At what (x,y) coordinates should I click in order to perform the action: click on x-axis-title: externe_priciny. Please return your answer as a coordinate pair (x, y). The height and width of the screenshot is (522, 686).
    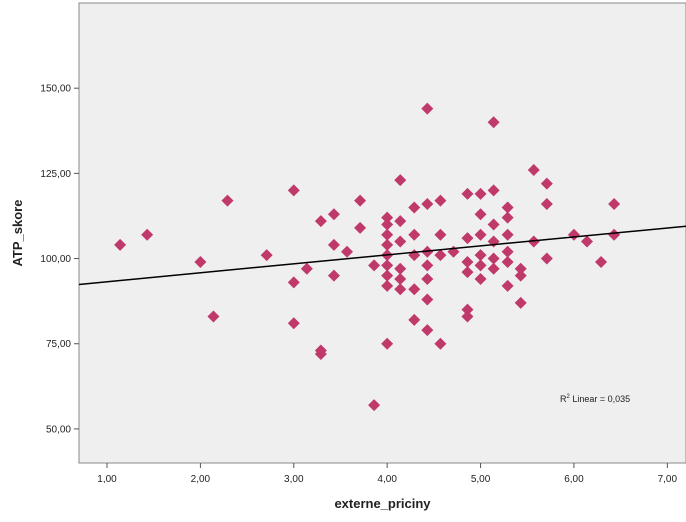
    Looking at the image, I should click on (382, 503).